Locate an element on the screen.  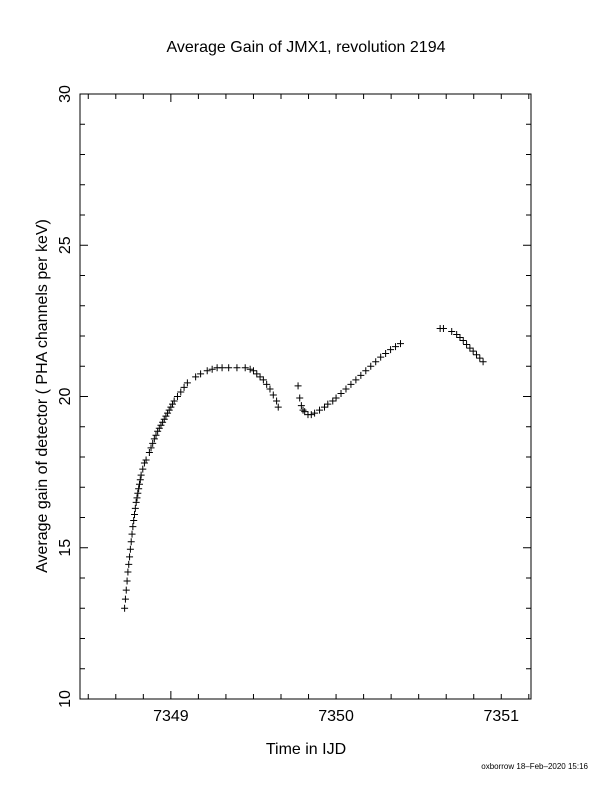
y-tick-label: 20 is located at coordinates (65, 397).